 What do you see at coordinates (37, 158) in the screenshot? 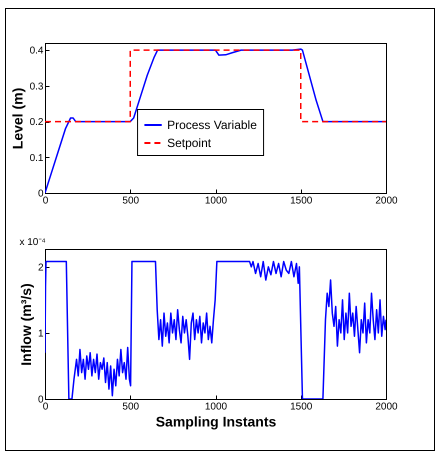
I see `y-tick-label: 0.1` at bounding box center [37, 158].